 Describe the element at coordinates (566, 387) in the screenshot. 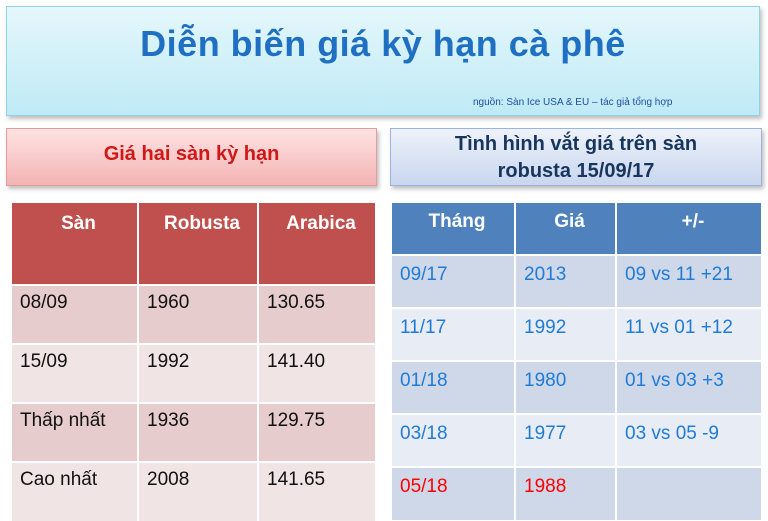

I see `table-cell: 1980` at that location.